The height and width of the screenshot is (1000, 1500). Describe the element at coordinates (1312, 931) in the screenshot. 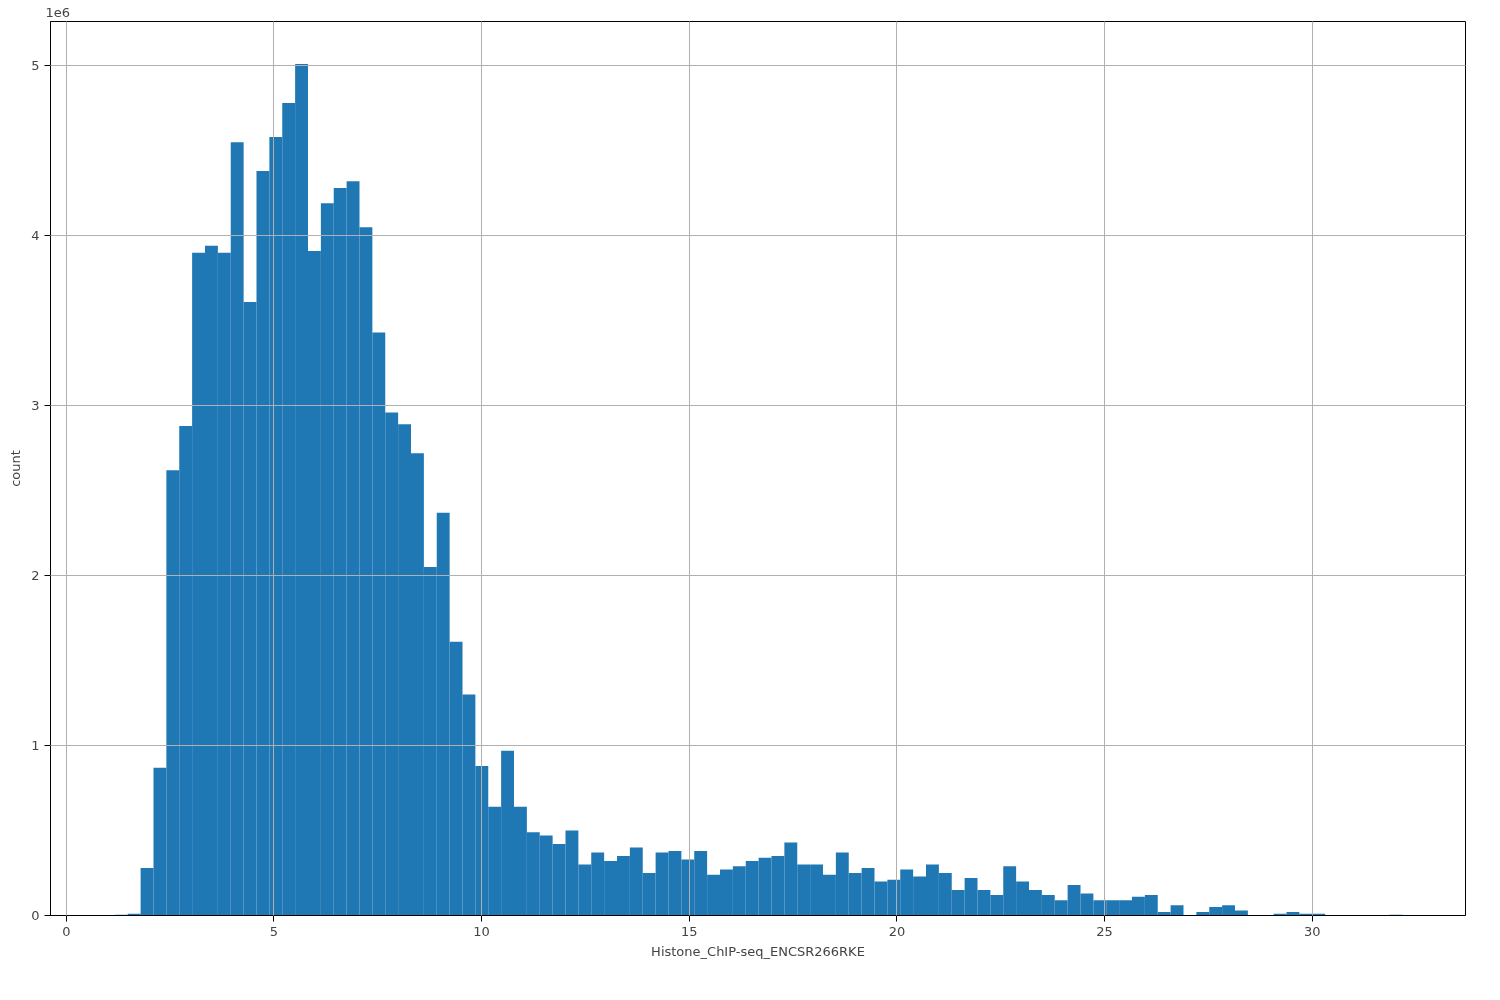

I see `x-tick-label: 30` at that location.